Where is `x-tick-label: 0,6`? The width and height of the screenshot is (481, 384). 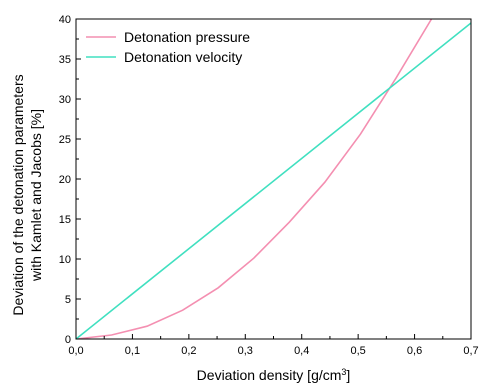
x-tick-label: 0,6 is located at coordinates (414, 351).